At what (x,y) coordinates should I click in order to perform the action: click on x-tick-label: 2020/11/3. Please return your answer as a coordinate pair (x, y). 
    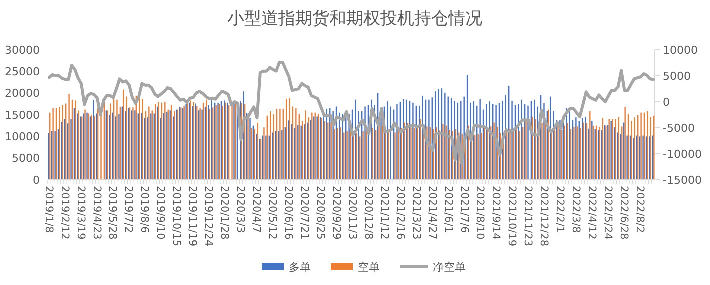
    Looking at the image, I should click on (352, 213).